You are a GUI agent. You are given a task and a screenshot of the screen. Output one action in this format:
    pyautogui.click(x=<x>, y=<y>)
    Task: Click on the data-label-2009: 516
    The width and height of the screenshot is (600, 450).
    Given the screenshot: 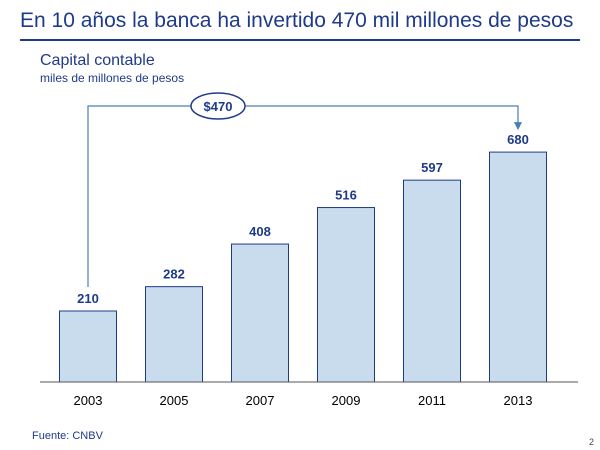 What is the action you would take?
    pyautogui.click(x=346, y=195)
    